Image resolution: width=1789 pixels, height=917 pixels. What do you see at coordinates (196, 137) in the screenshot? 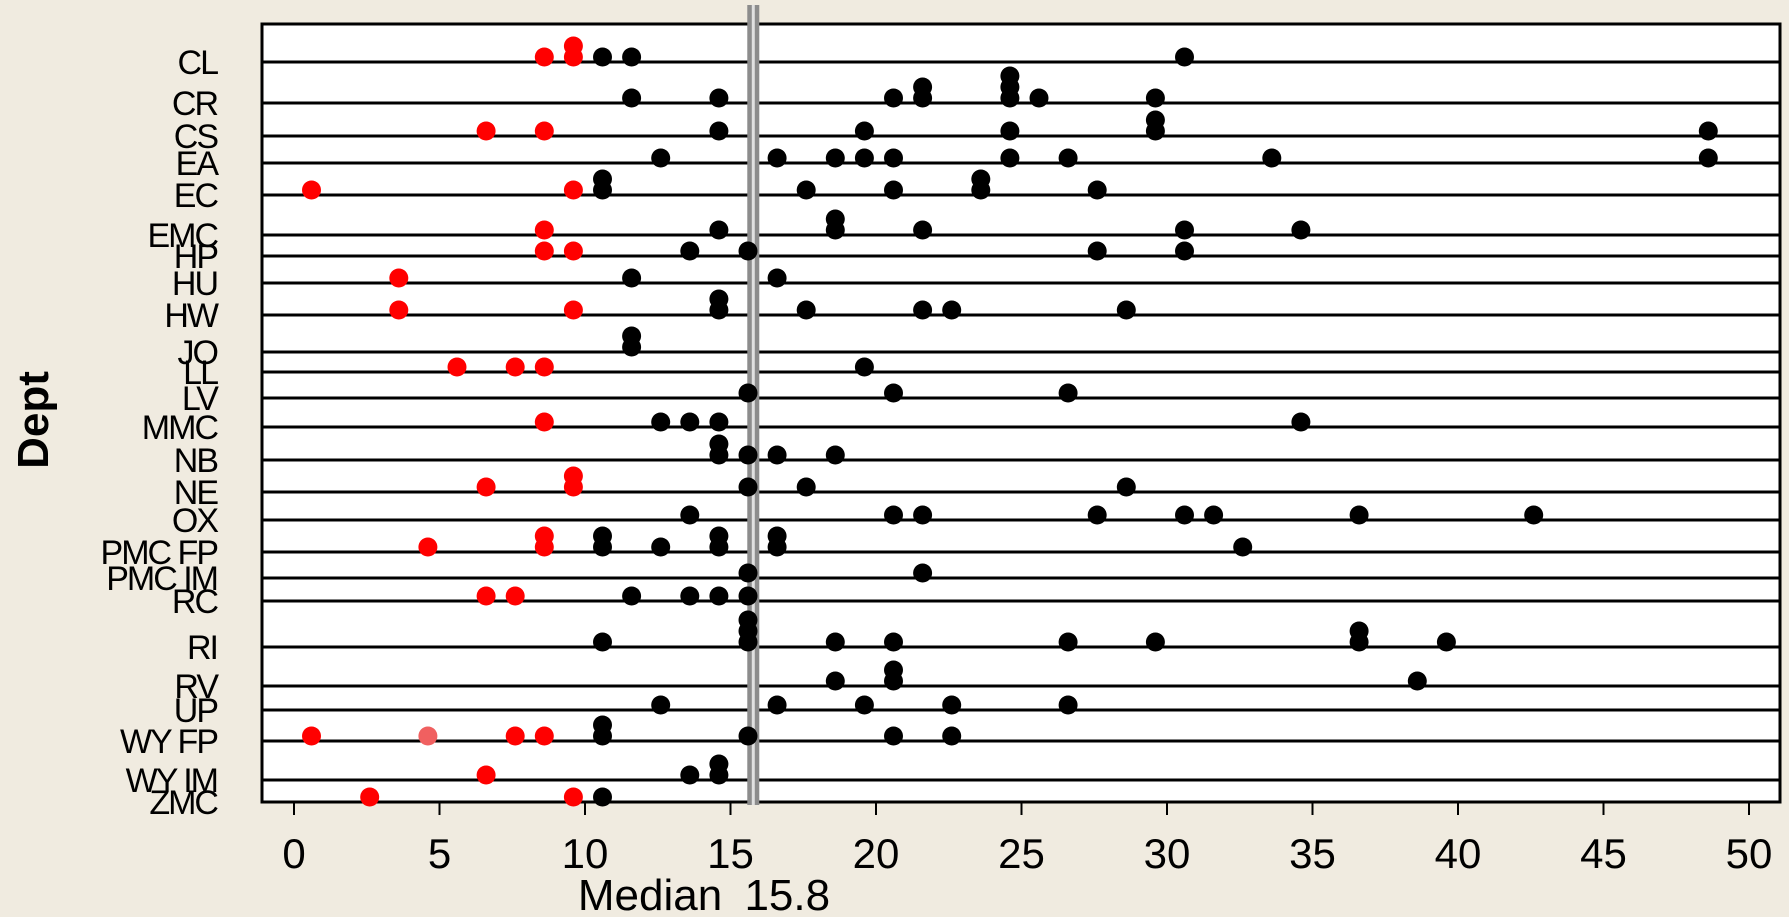
I see `dept-label: CS` at bounding box center [196, 137].